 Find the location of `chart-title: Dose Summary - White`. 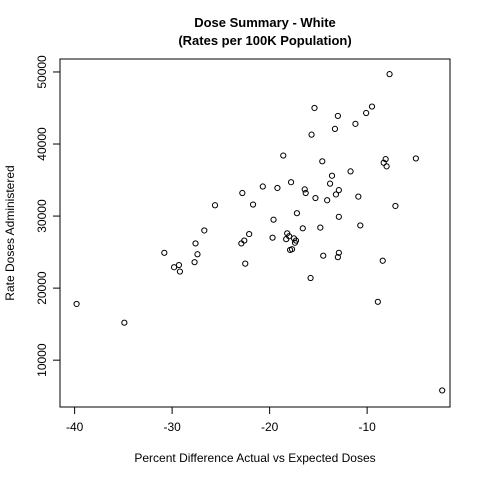

chart-title: Dose Summary - White is located at coordinates (265, 22).